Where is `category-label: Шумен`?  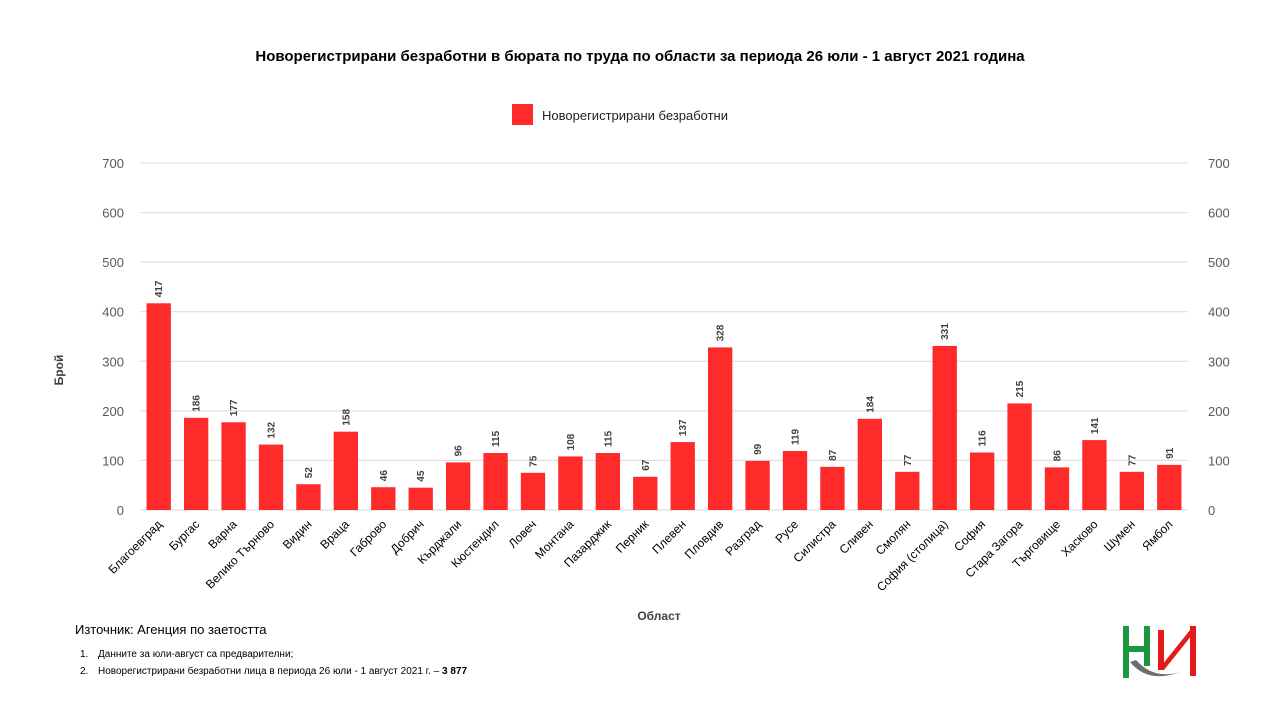 category-label: Шумен is located at coordinates (1119, 535).